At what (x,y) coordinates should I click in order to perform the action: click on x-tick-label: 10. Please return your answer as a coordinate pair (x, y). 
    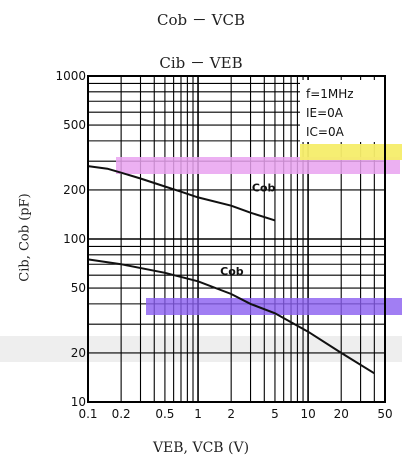
    Looking at the image, I should click on (307, 414).